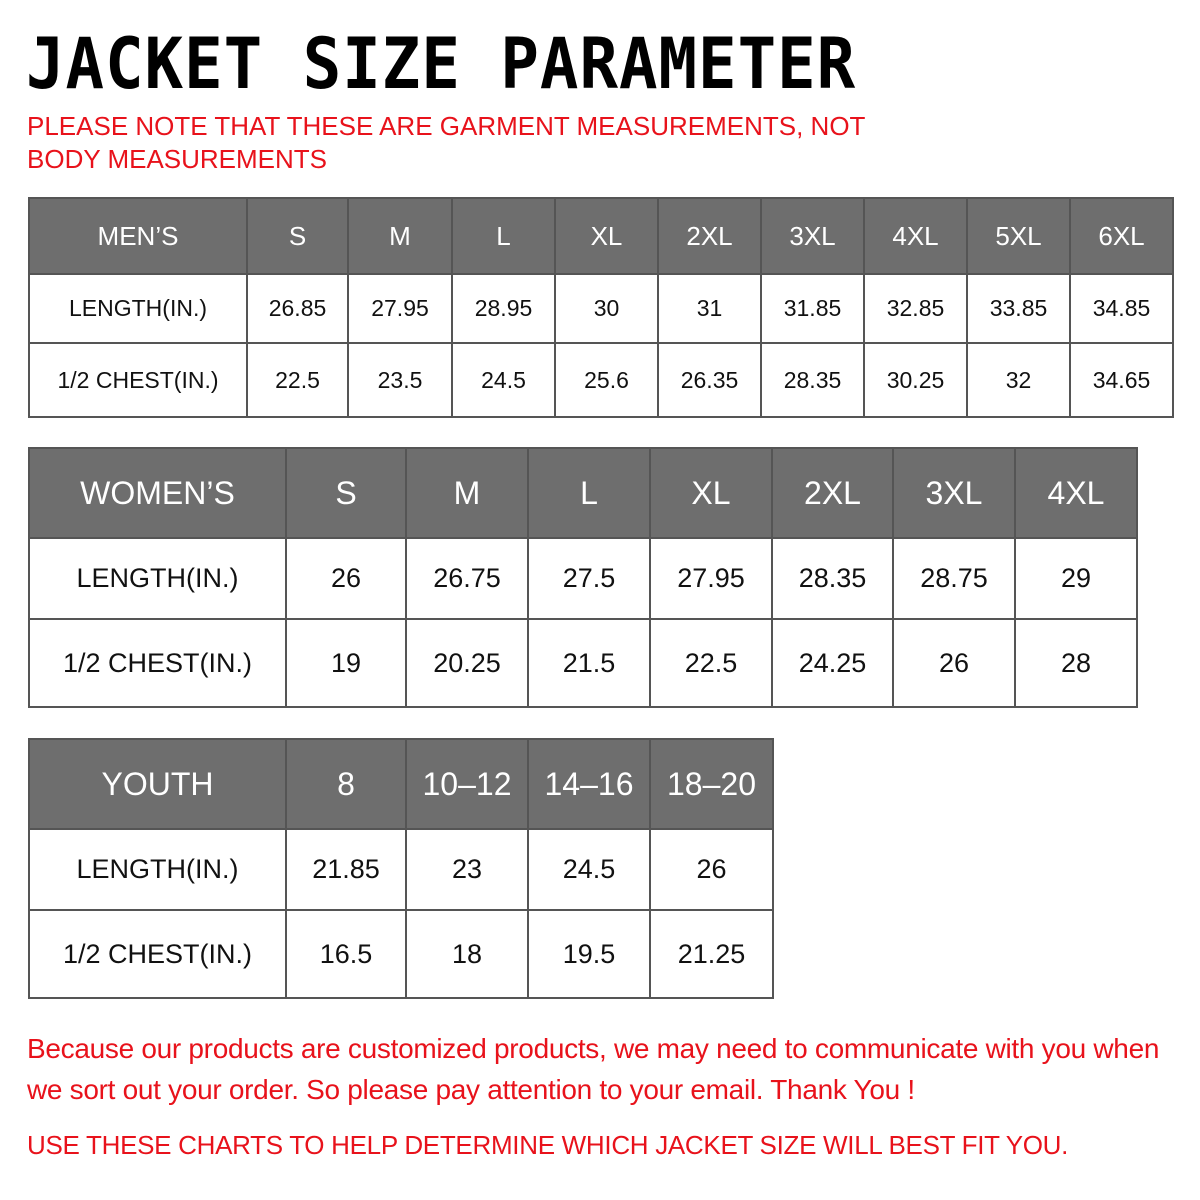  What do you see at coordinates (589, 784) in the screenshot?
I see `size-header: 14–16` at bounding box center [589, 784].